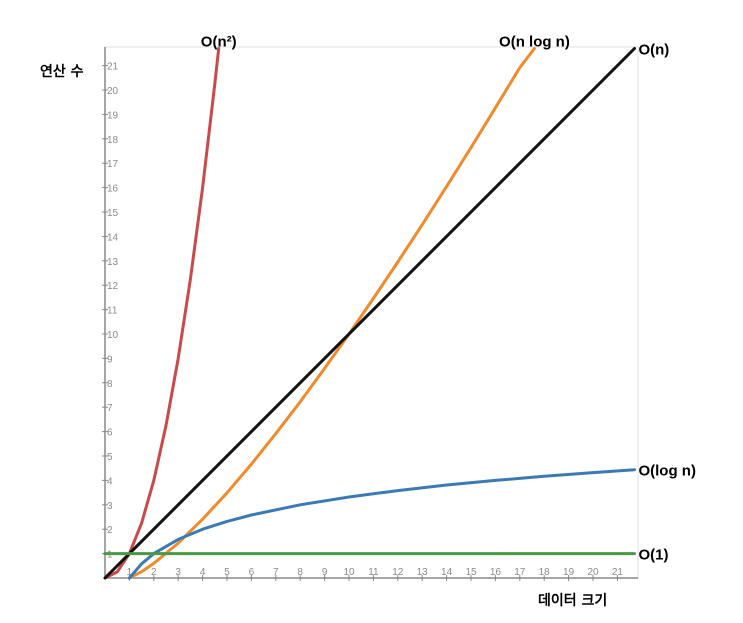 The width and height of the screenshot is (743, 623). Describe the element at coordinates (219, 42) in the screenshot. I see `series-label-0: O(n²)` at that location.